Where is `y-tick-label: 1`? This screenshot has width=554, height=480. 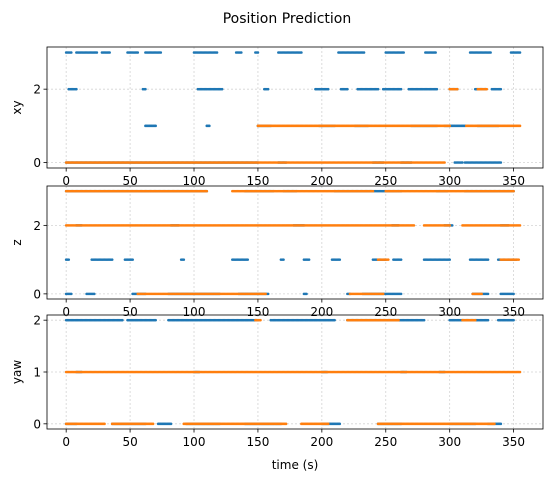 y-tick-label: 1 is located at coordinates (37, 373).